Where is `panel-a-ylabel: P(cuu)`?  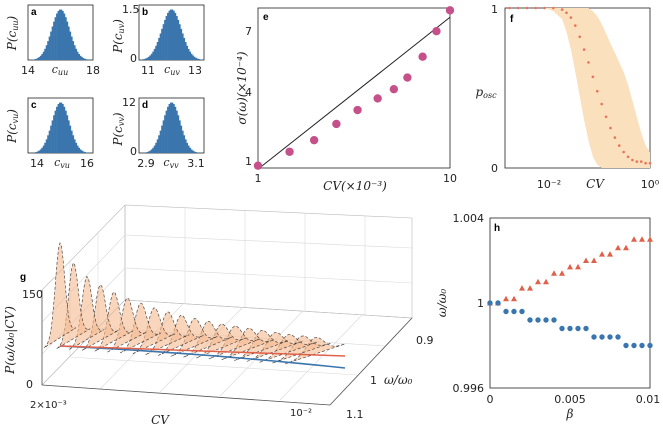
panel-a-ylabel: P(cuu) is located at coordinates (12, 33).